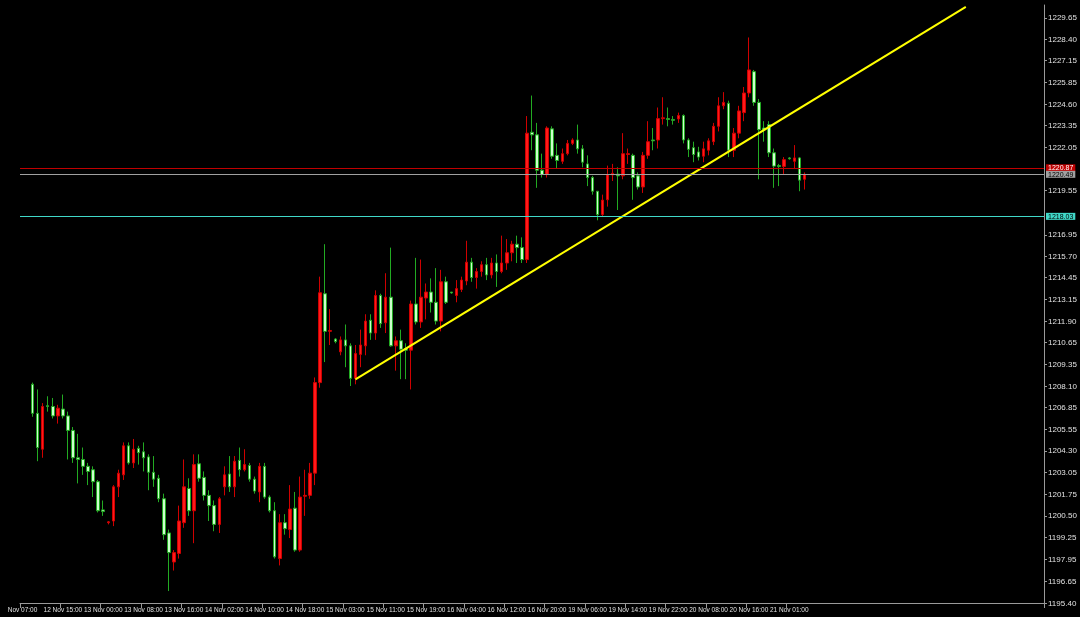 This screenshot has width=1080, height=617. Describe the element at coordinates (1063, 125) in the screenshot. I see `y-tick-label: 1223.35` at that location.